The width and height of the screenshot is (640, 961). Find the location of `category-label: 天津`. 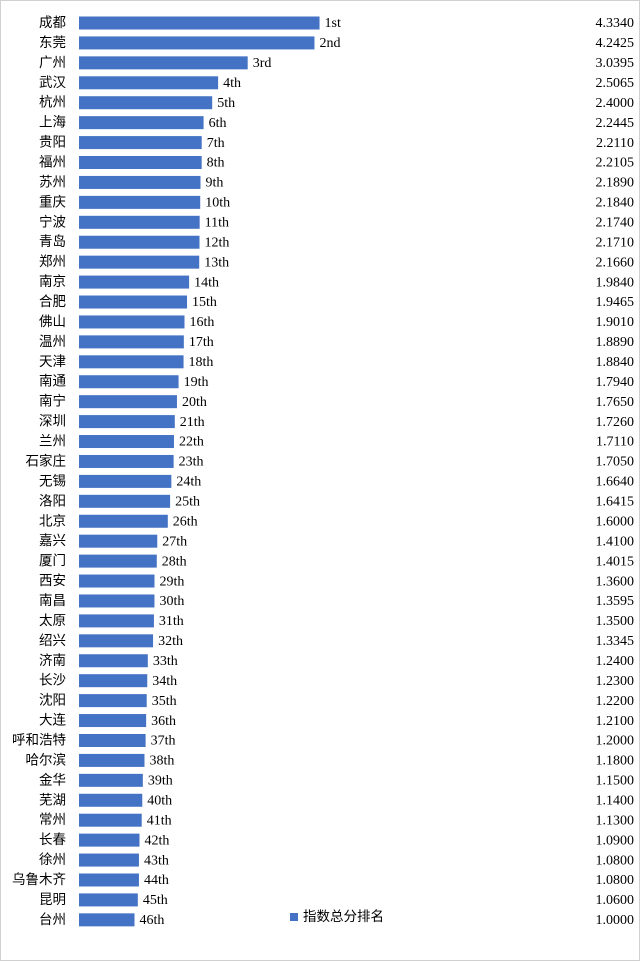

category-label: 天津 is located at coordinates (52, 362).